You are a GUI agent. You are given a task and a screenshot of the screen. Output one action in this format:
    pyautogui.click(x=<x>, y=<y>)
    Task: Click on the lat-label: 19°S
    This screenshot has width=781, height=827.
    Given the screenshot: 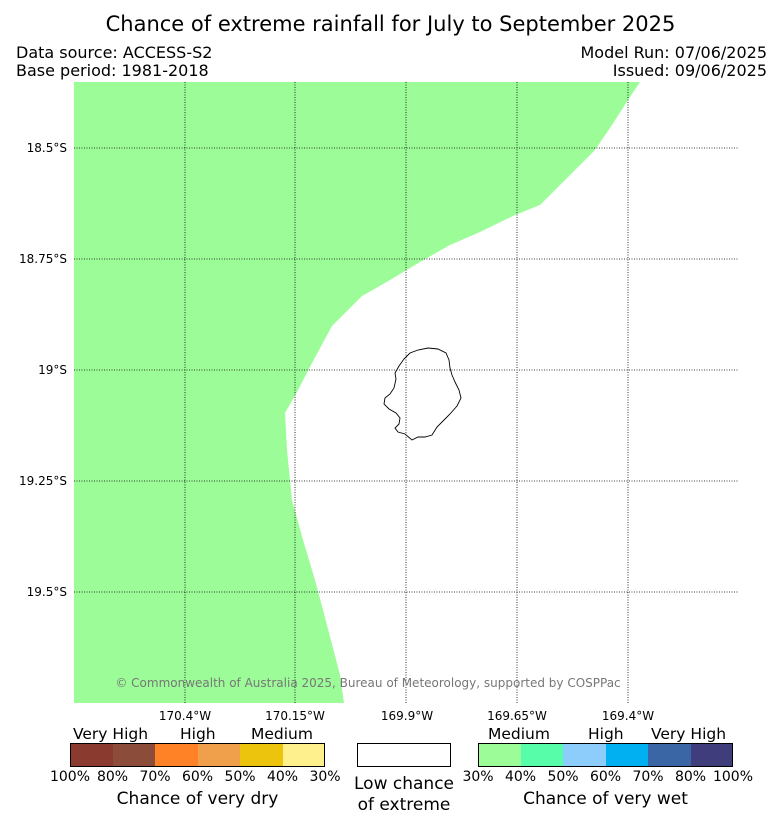 What is the action you would take?
    pyautogui.click(x=52, y=370)
    